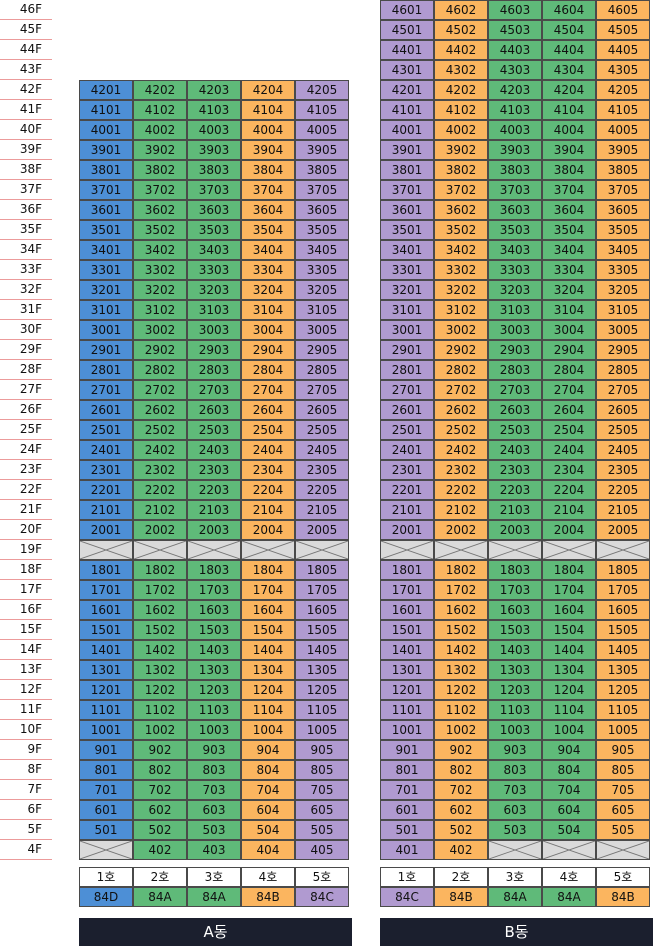 This screenshot has width=661, height=950. What do you see at coordinates (515, 90) in the screenshot?
I see `unit-cell: 4203` at bounding box center [515, 90].